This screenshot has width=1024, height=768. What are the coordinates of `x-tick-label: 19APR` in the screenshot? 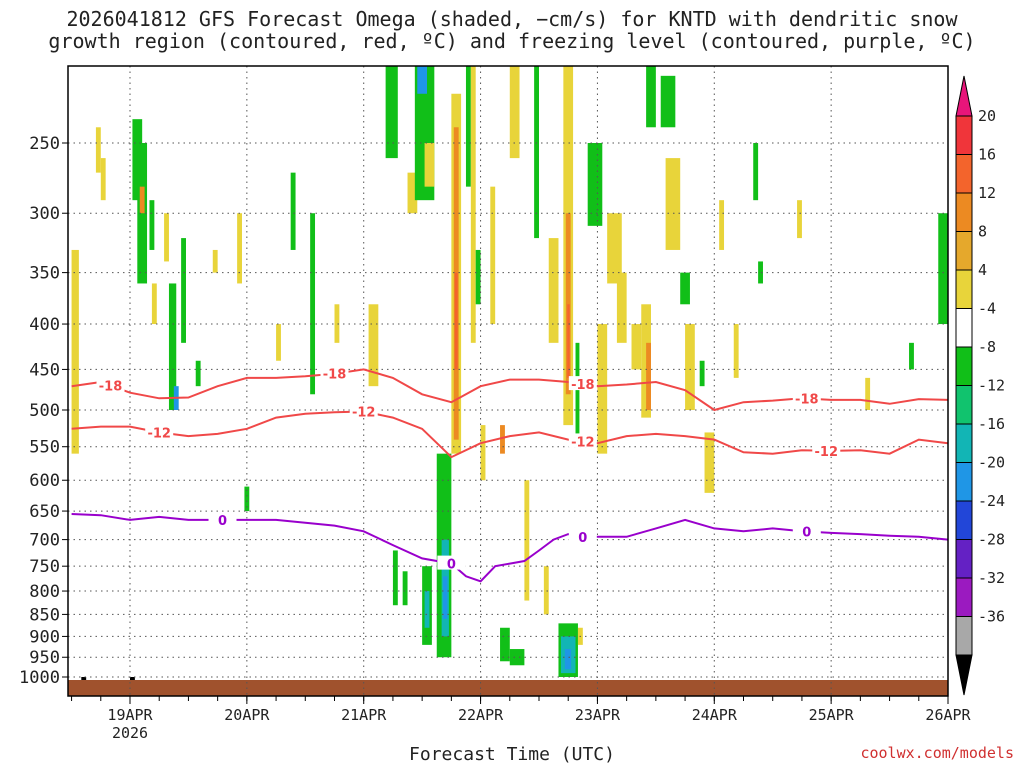 It's located at (130, 715).